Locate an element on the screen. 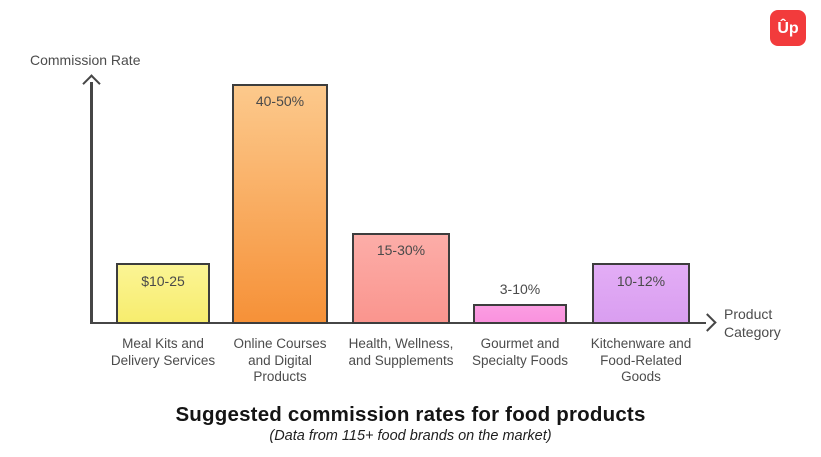  bar-value-label: 15-30% is located at coordinates (401, 250).